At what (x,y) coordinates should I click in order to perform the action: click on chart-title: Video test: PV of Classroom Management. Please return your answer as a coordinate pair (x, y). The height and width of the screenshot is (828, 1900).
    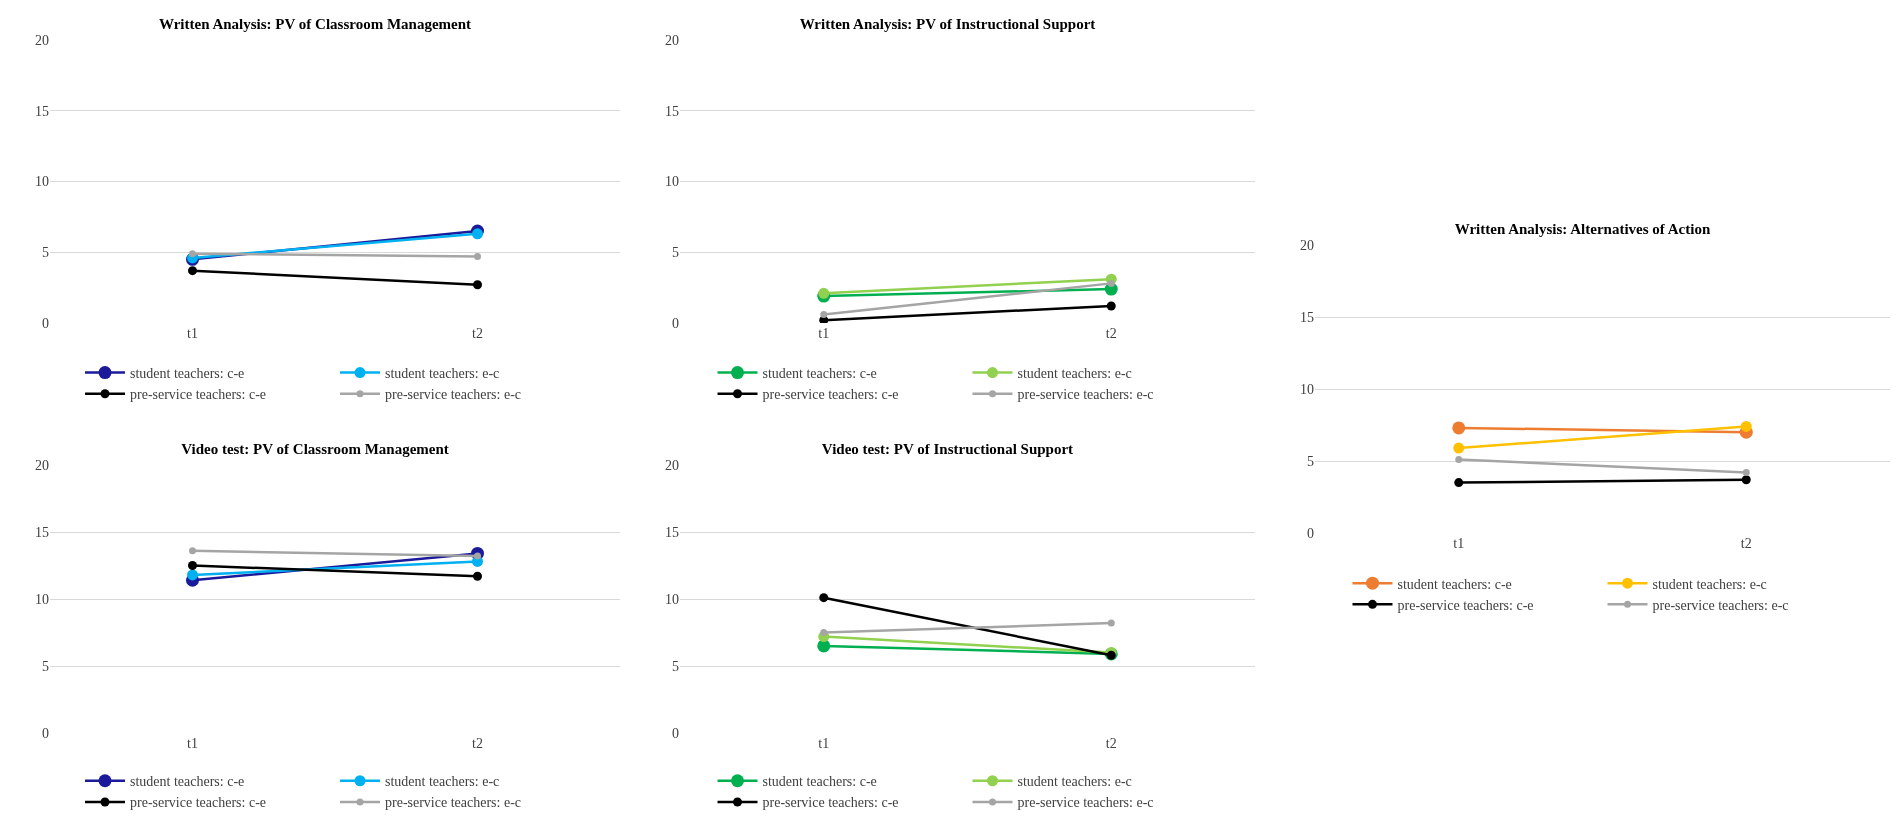
    Looking at the image, I should click on (315, 448).